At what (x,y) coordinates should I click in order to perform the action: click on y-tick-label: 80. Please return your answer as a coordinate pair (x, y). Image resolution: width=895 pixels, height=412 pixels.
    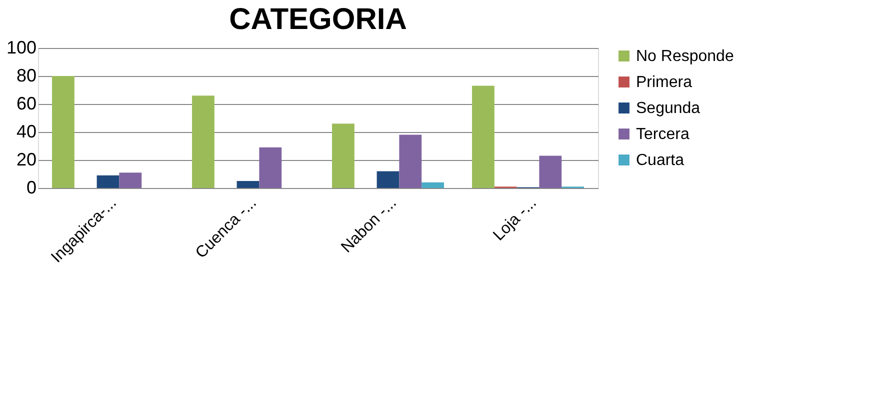
    Looking at the image, I should click on (26, 76).